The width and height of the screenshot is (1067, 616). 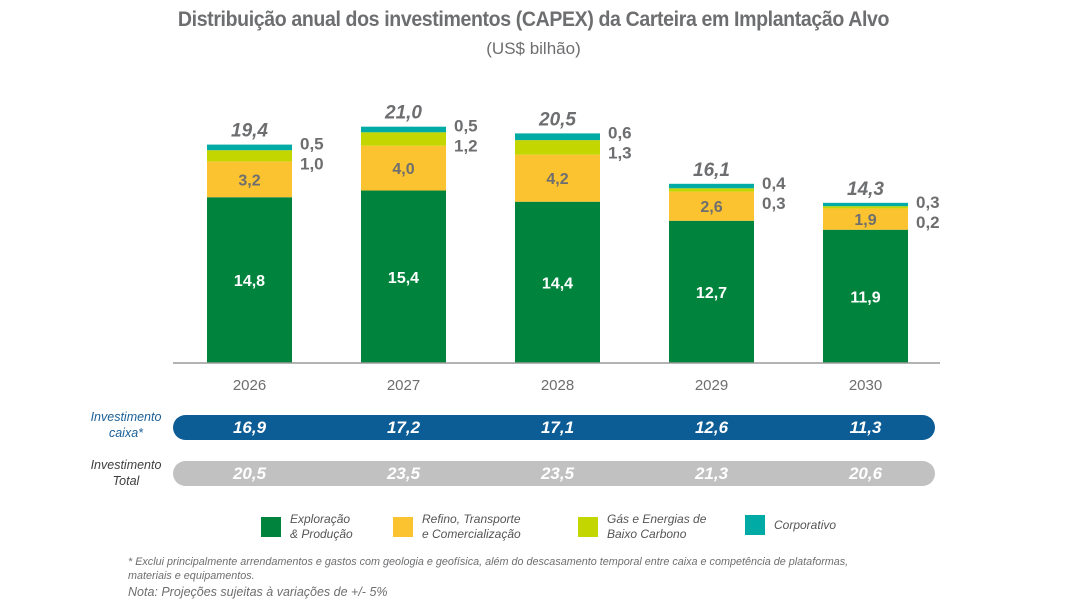 What do you see at coordinates (403, 427) in the screenshot?
I see `investimento-caixa-value-2027: 17,2` at bounding box center [403, 427].